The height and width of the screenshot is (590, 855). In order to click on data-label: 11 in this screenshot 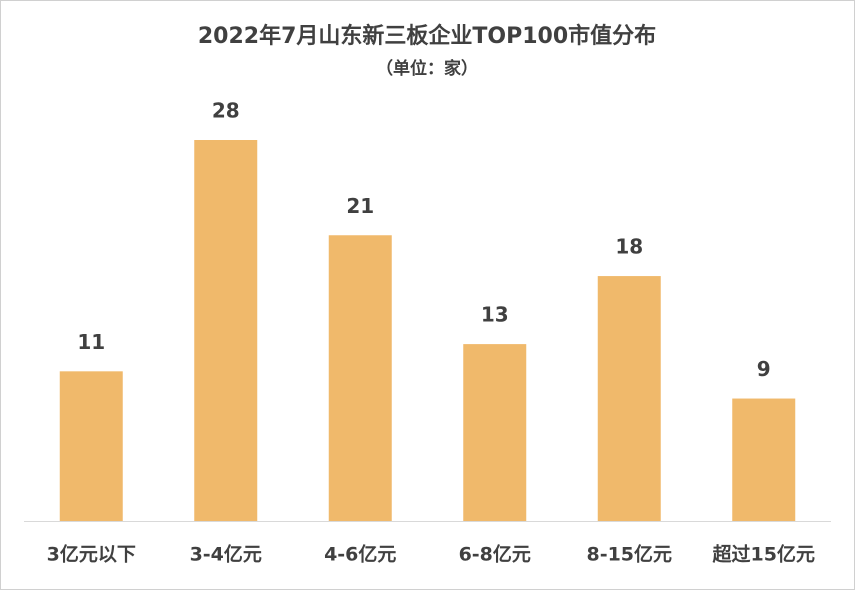, I will do `click(91, 342)`.